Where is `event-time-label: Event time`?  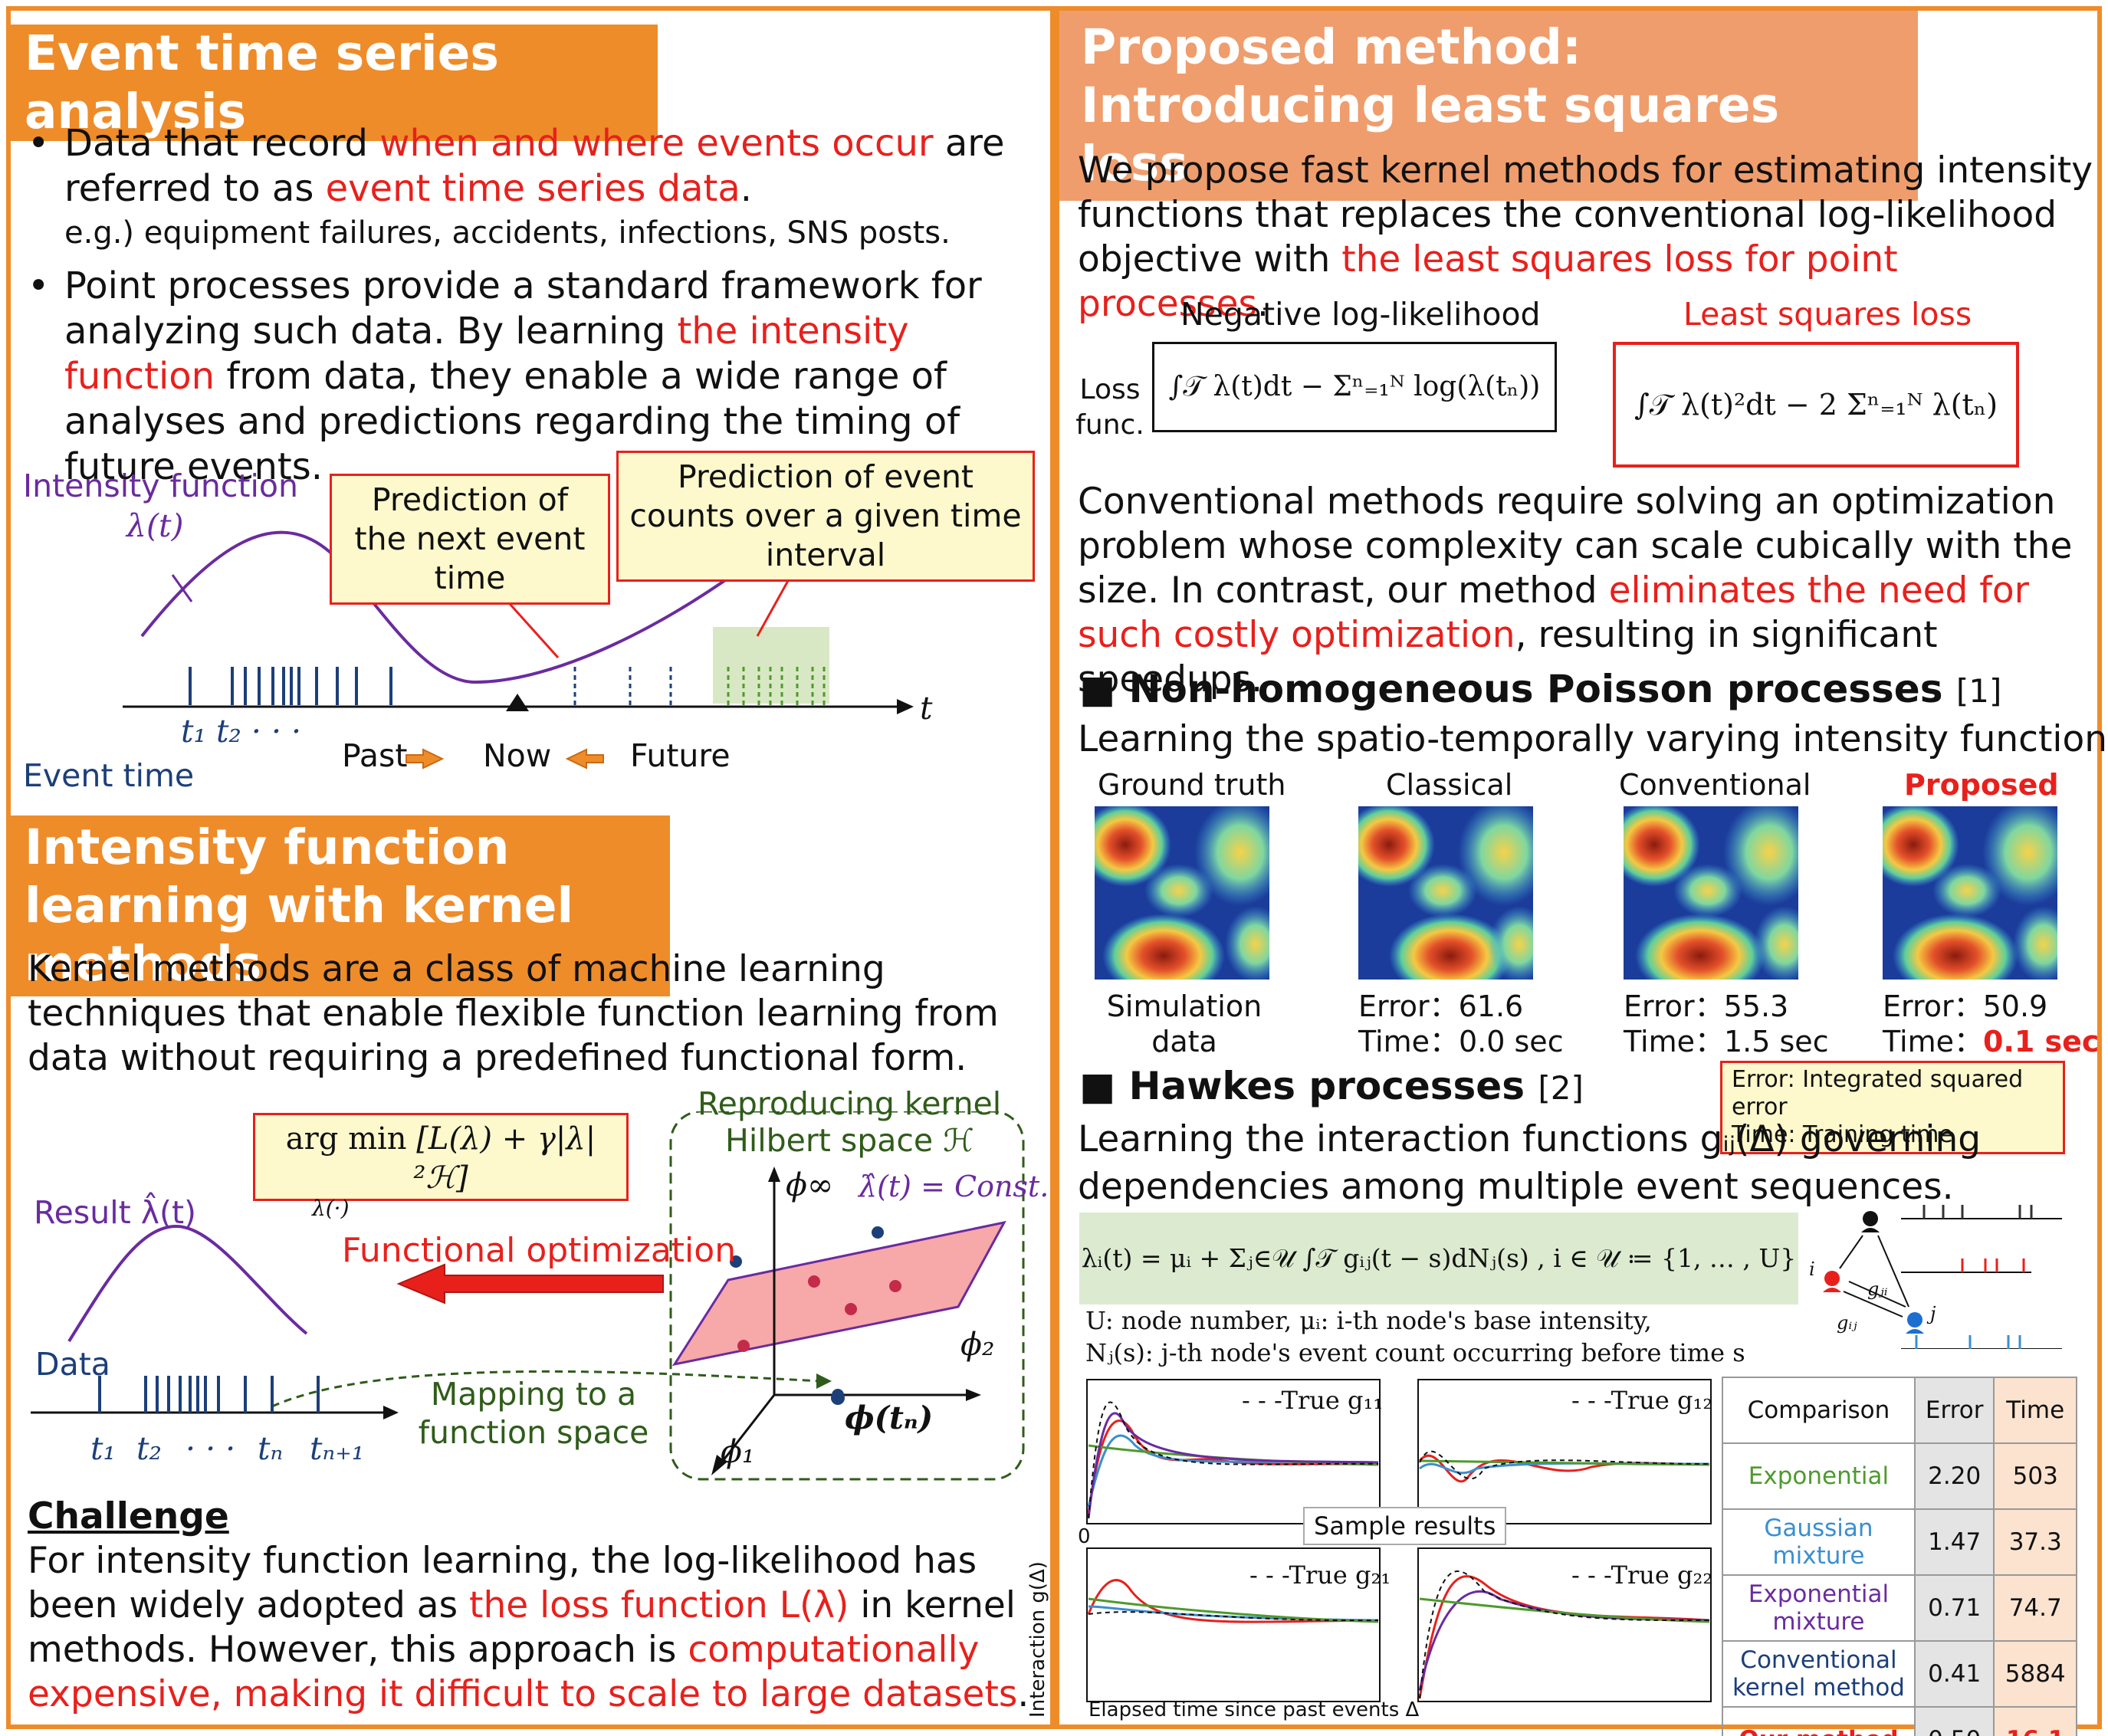
event-time-label: Event time is located at coordinates (109, 775).